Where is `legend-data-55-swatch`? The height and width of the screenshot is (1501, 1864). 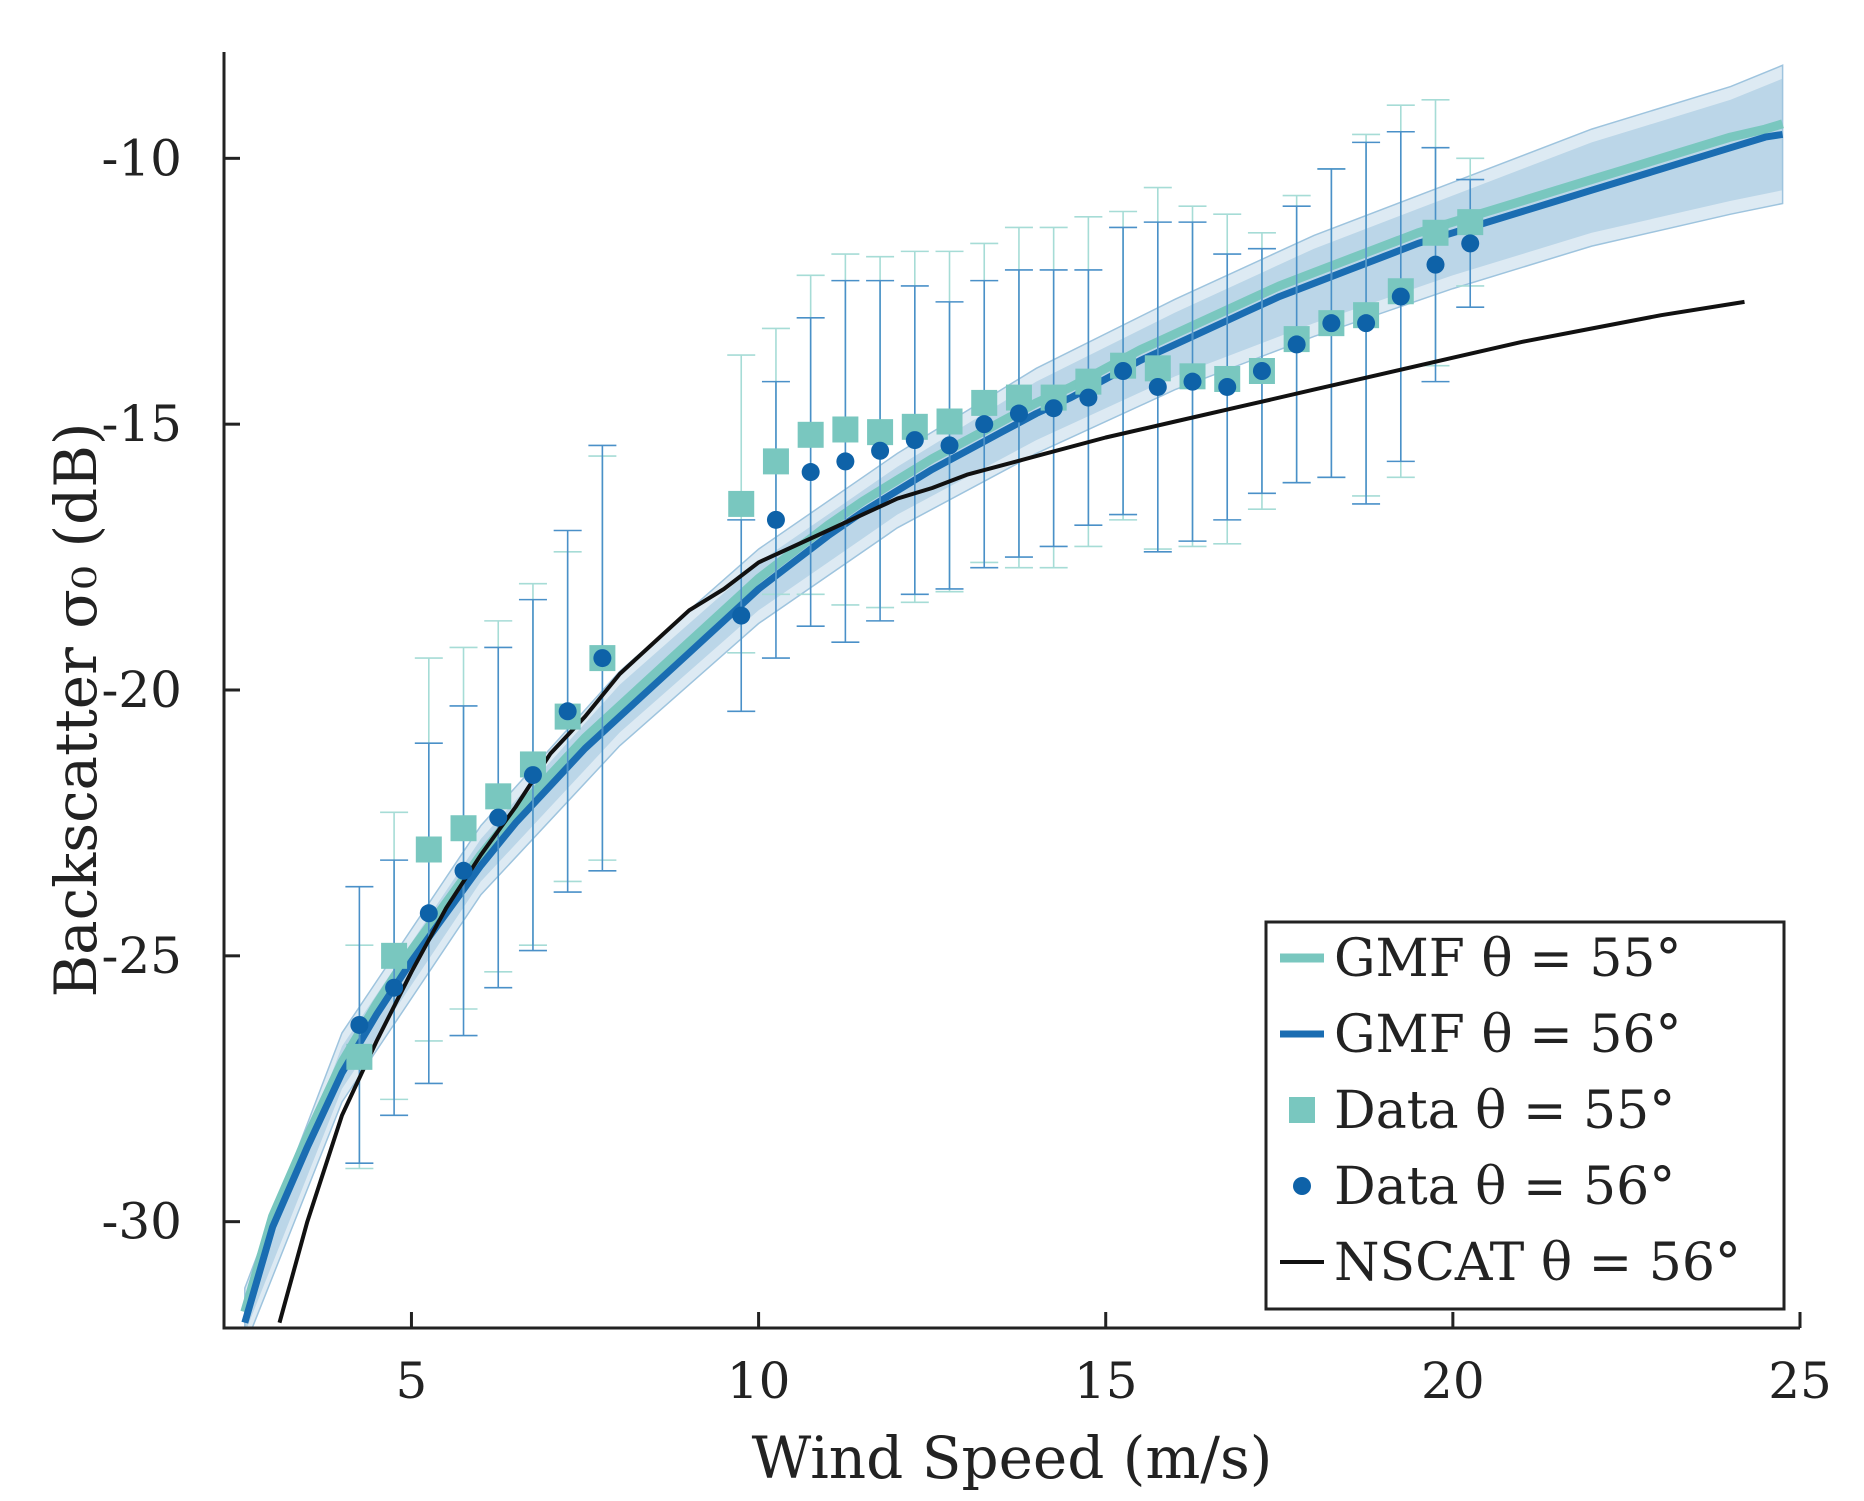 legend-data-55-swatch is located at coordinates (1302, 1110).